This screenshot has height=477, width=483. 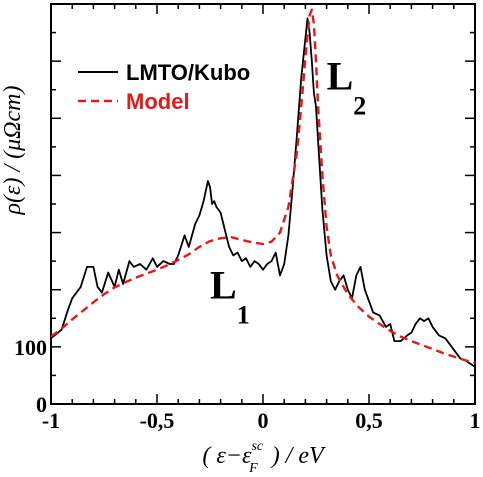 I want to click on peak-annotation-l2: L2, so click(x=347, y=87).